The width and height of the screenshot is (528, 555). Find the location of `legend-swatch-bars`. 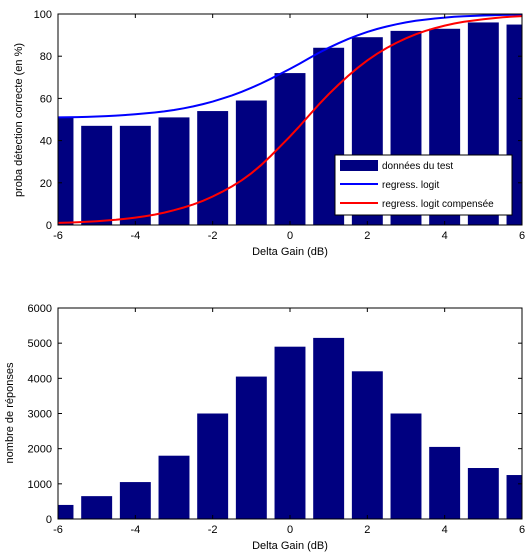

legend-swatch-bars is located at coordinates (359, 165).